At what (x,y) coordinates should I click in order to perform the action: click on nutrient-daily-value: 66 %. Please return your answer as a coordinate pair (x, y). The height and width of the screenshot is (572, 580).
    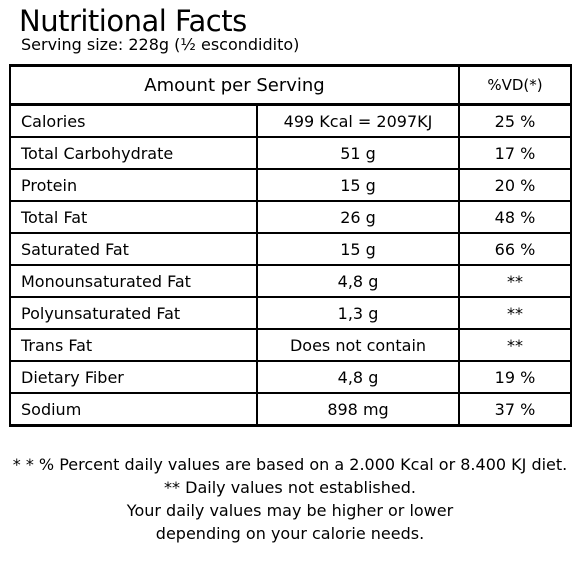
    Looking at the image, I should click on (515, 249).